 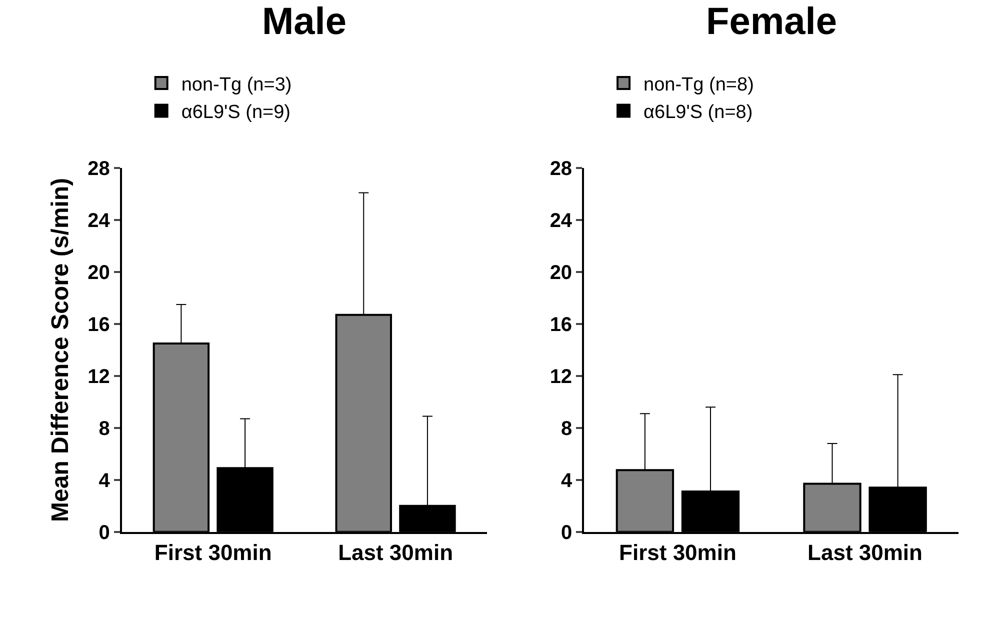 I want to click on legend-label: non-Tg (n=3), so click(x=236, y=85).